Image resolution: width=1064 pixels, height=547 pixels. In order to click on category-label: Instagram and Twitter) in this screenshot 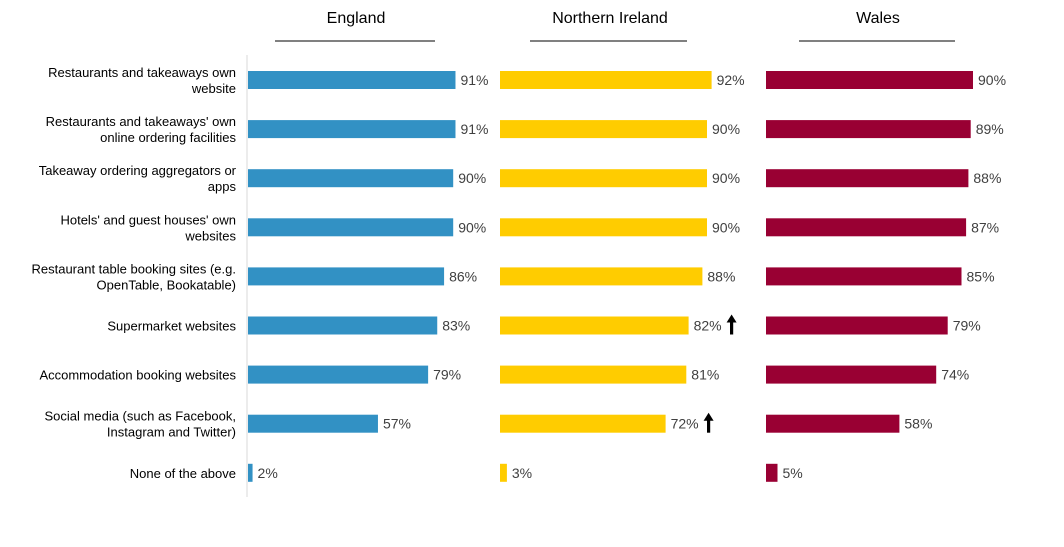, I will do `click(171, 432)`.